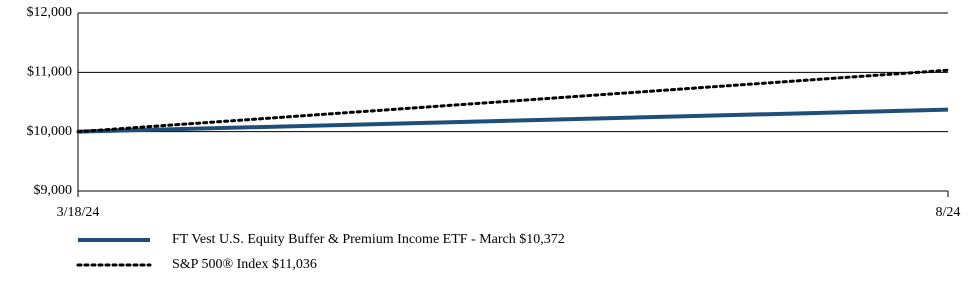 The height and width of the screenshot is (281, 975). I want to click on x-tick-label: 3/18/24, so click(78, 212).